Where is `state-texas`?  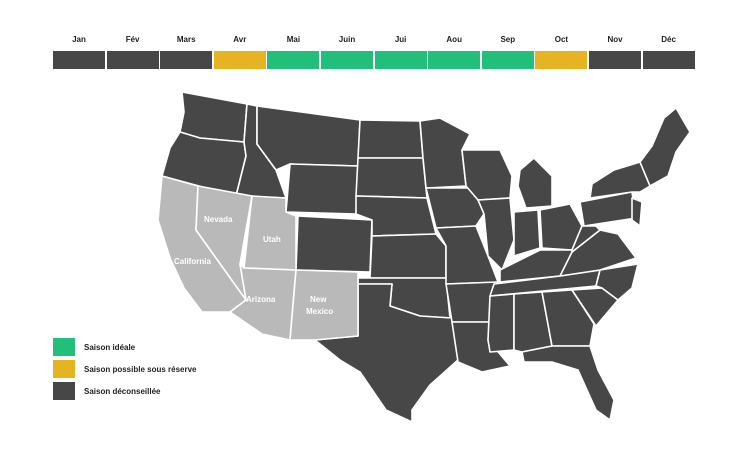 state-texas is located at coordinates (386, 353).